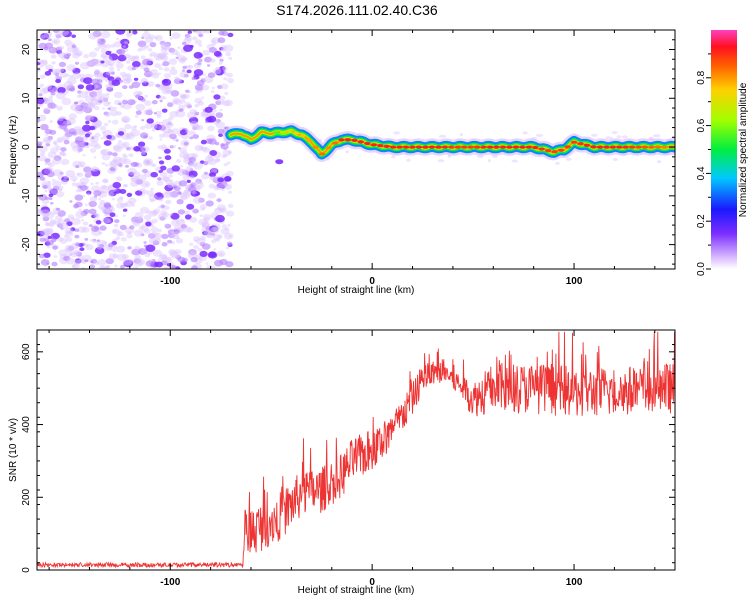 The height and width of the screenshot is (600, 750). What do you see at coordinates (514, 161) in the screenshot?
I see `faint-speckle` at bounding box center [514, 161].